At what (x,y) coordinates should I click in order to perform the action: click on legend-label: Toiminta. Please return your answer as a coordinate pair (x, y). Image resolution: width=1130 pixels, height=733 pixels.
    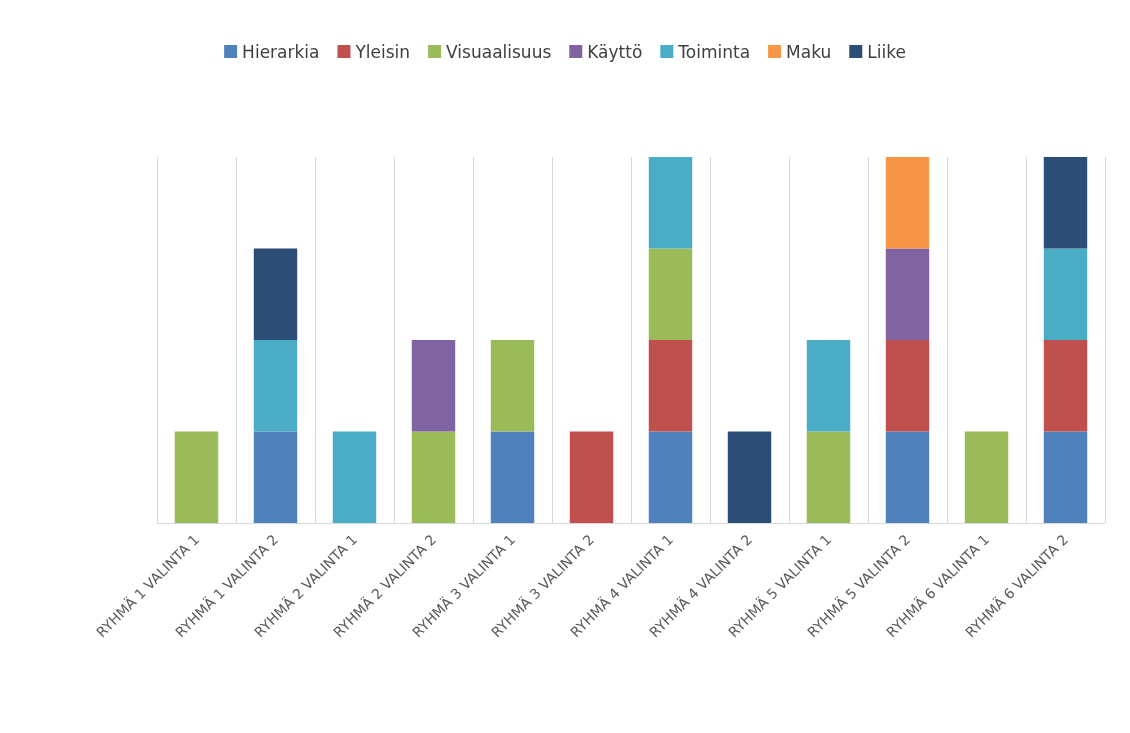
    Looking at the image, I should click on (714, 51).